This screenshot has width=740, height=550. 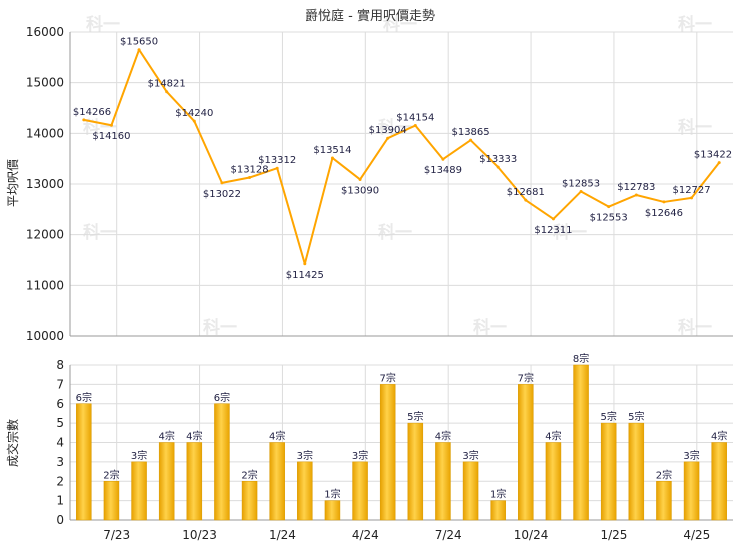 What do you see at coordinates (415, 416) in the screenshot?
I see `volume-bar-label: 5宗` at bounding box center [415, 416].